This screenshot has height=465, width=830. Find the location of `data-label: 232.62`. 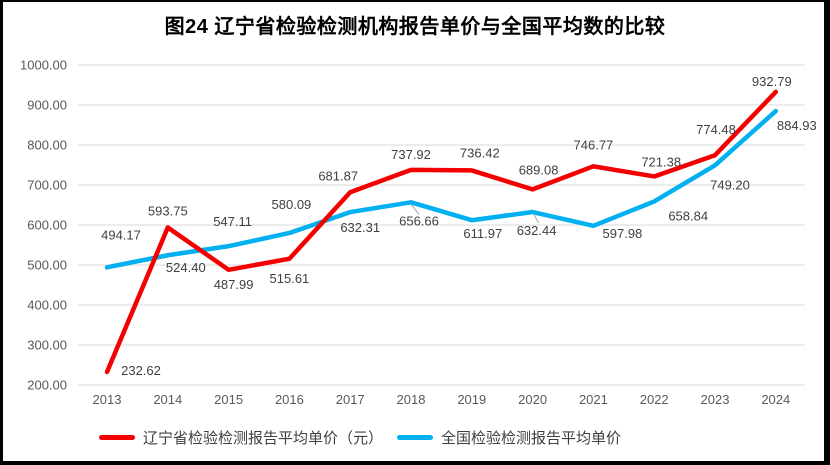

data-label: 232.62 is located at coordinates (141, 370).